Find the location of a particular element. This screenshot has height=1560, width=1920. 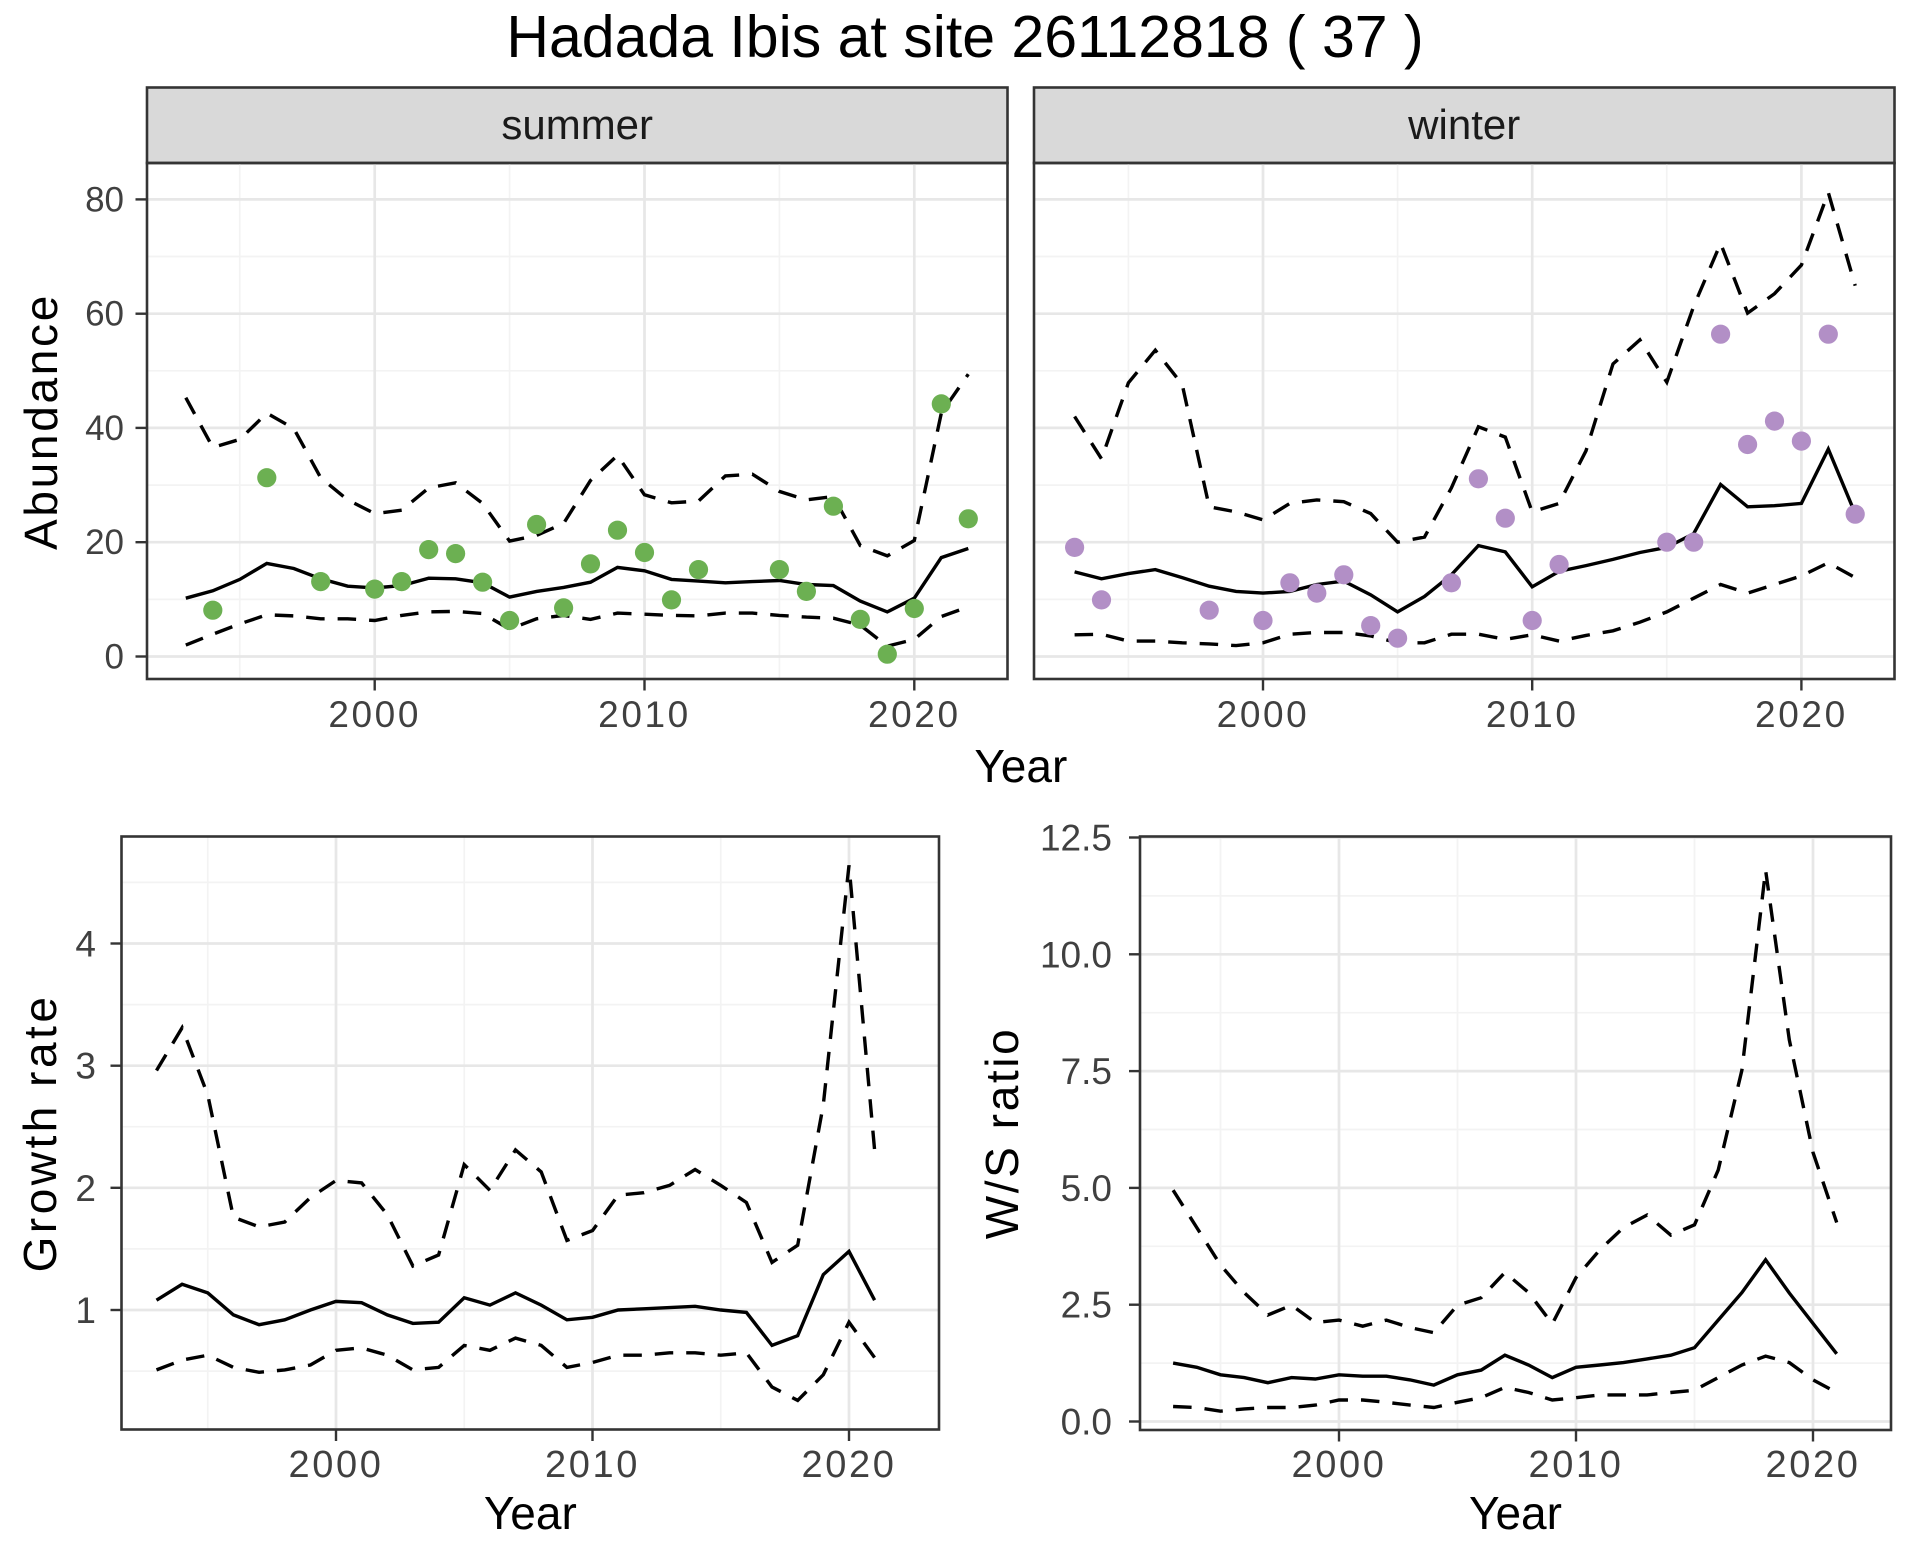

svg-text: 12.5 is located at coordinates (1076, 838).